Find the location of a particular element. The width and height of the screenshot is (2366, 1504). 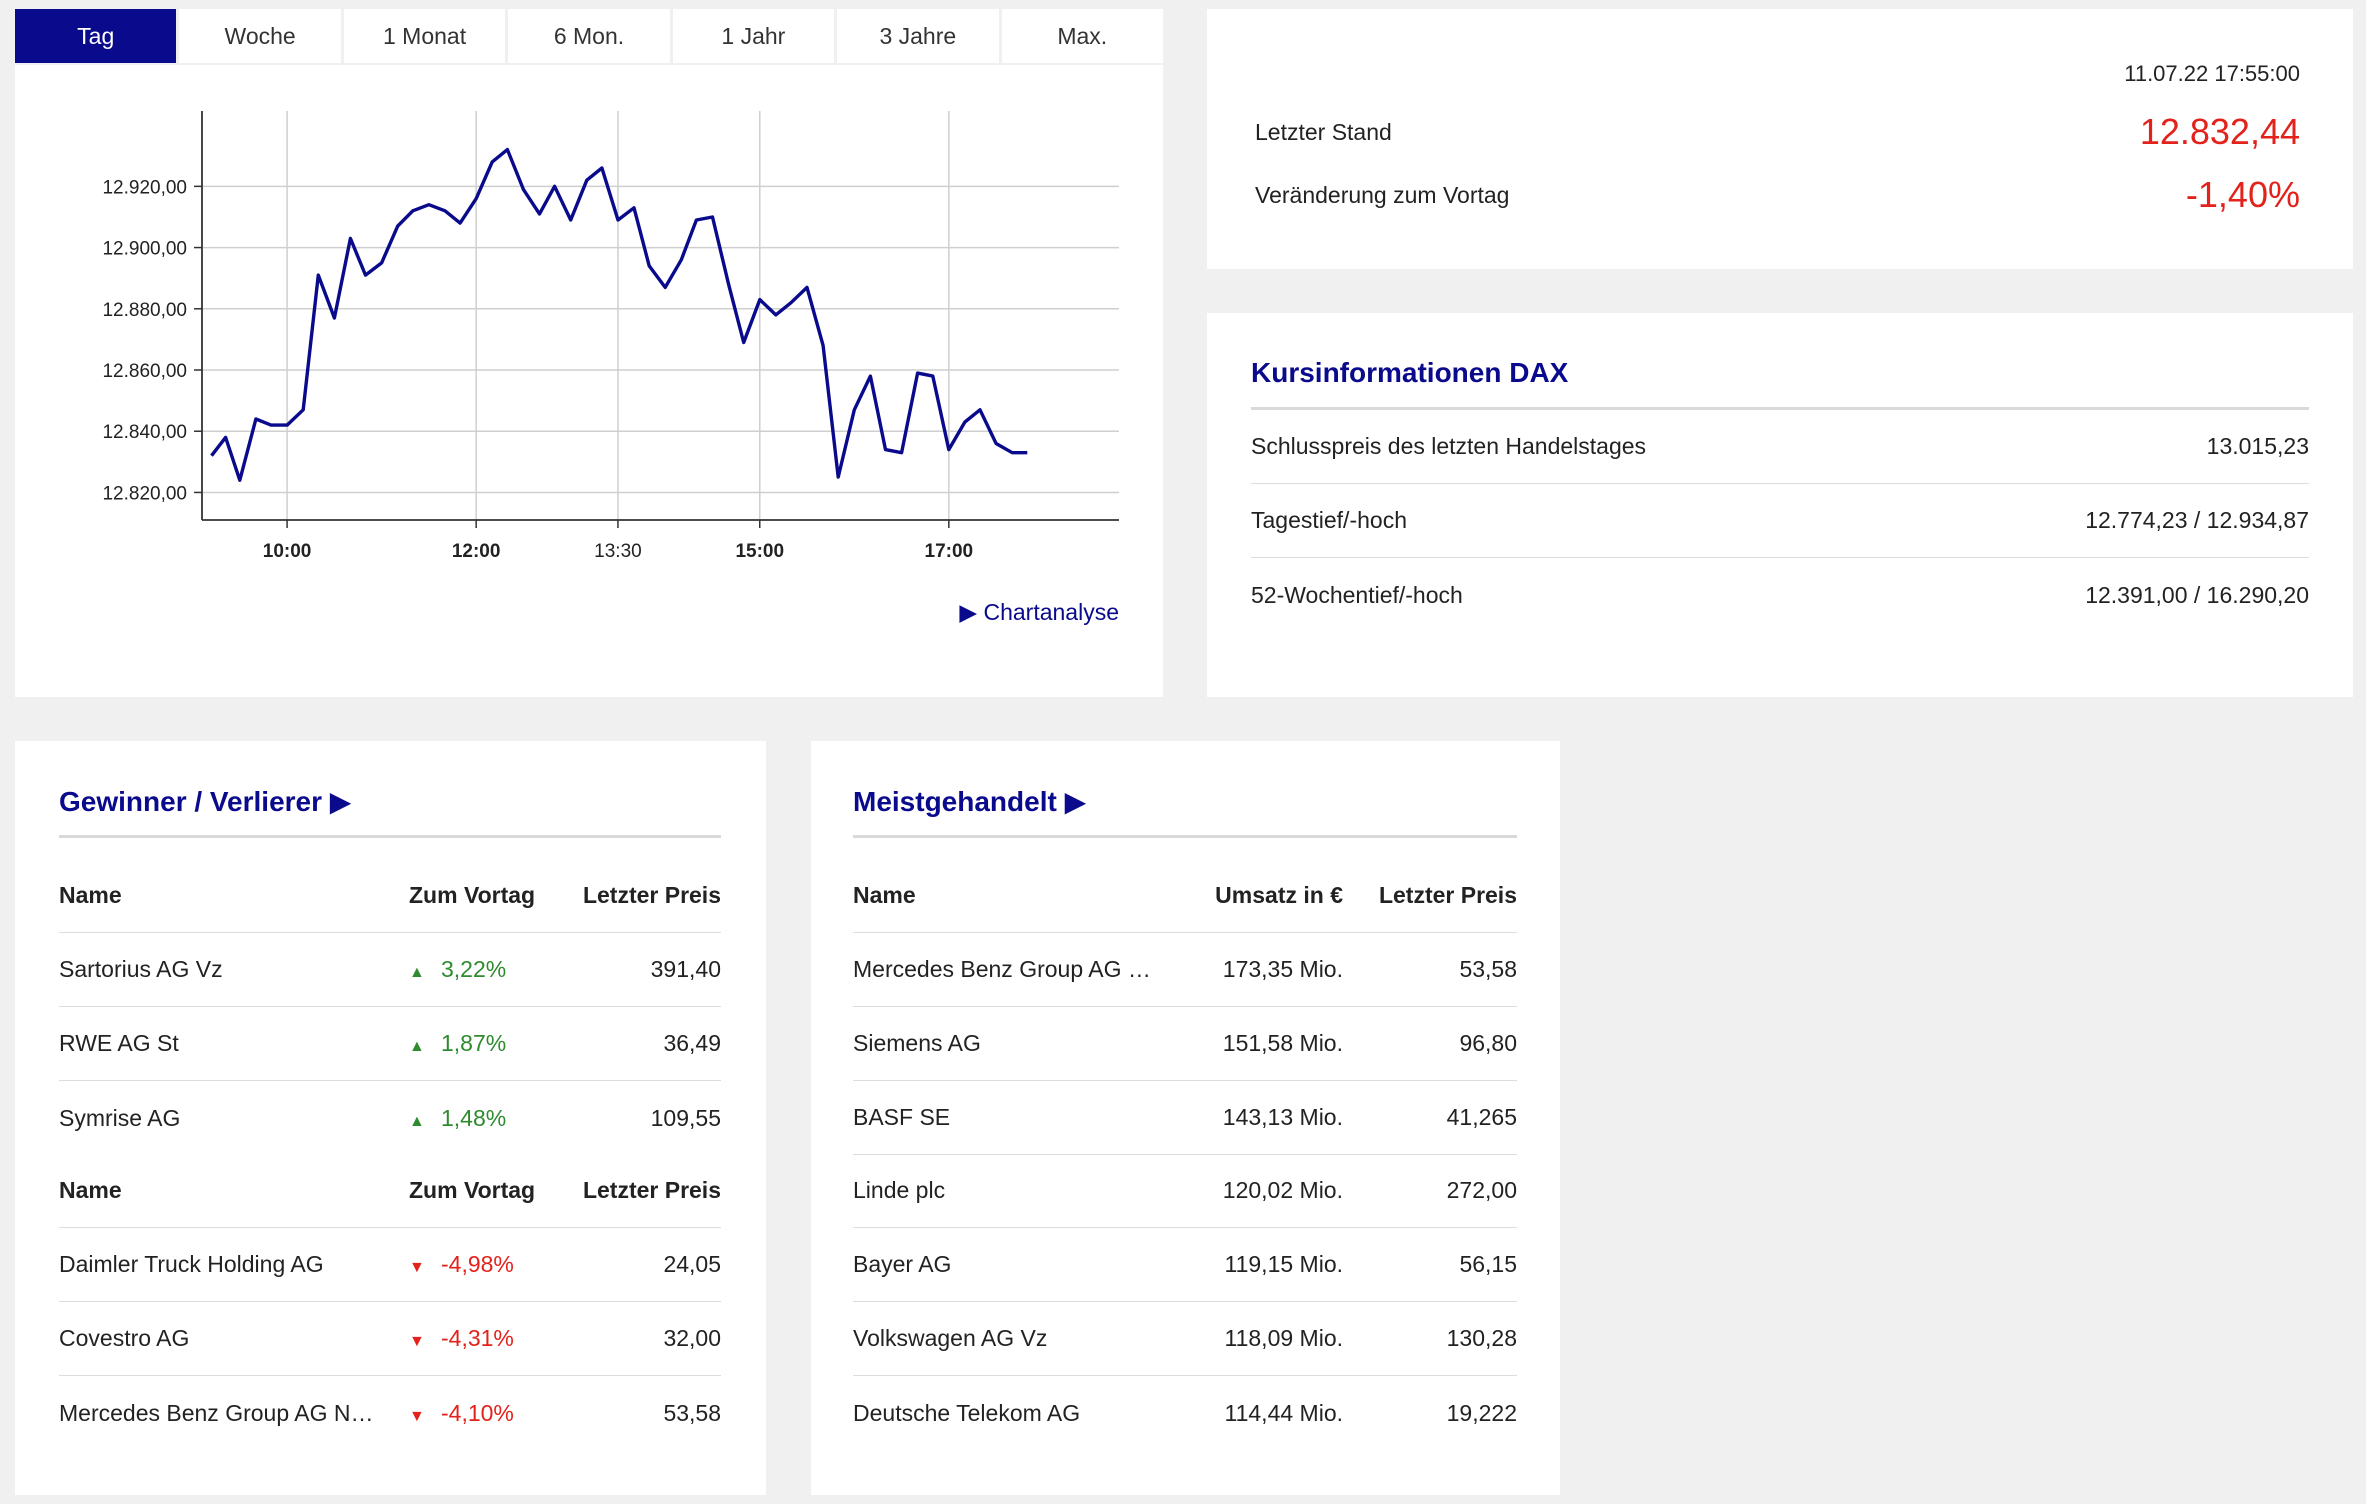

stock-name: Bayer AG is located at coordinates (902, 1264).